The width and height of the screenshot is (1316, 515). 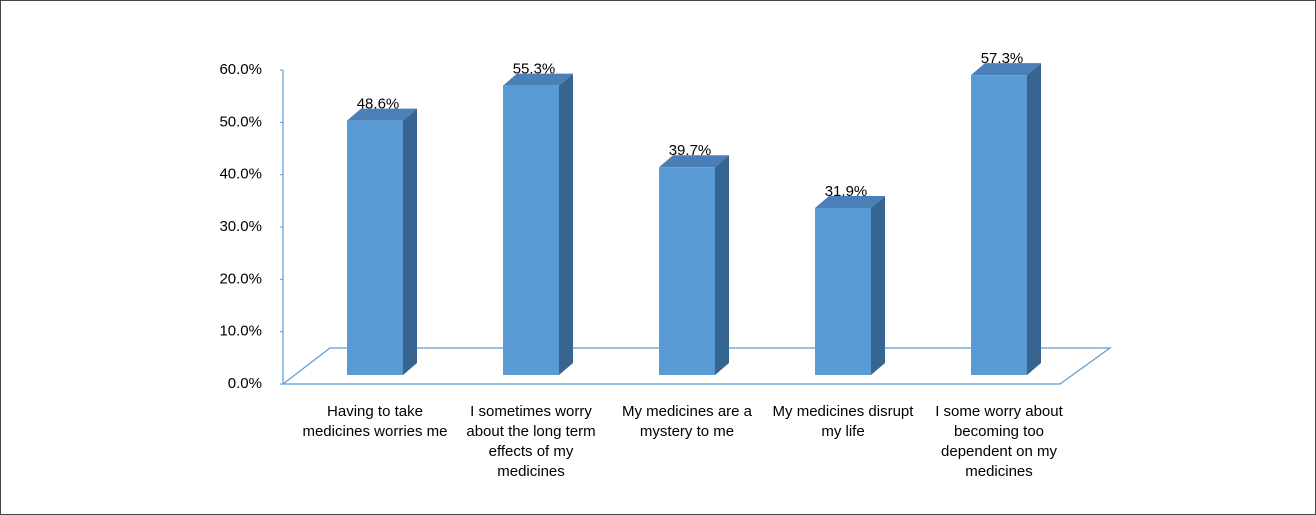 What do you see at coordinates (687, 421) in the screenshot?
I see `x-tick-label: My medicines are a mystery to me` at bounding box center [687, 421].